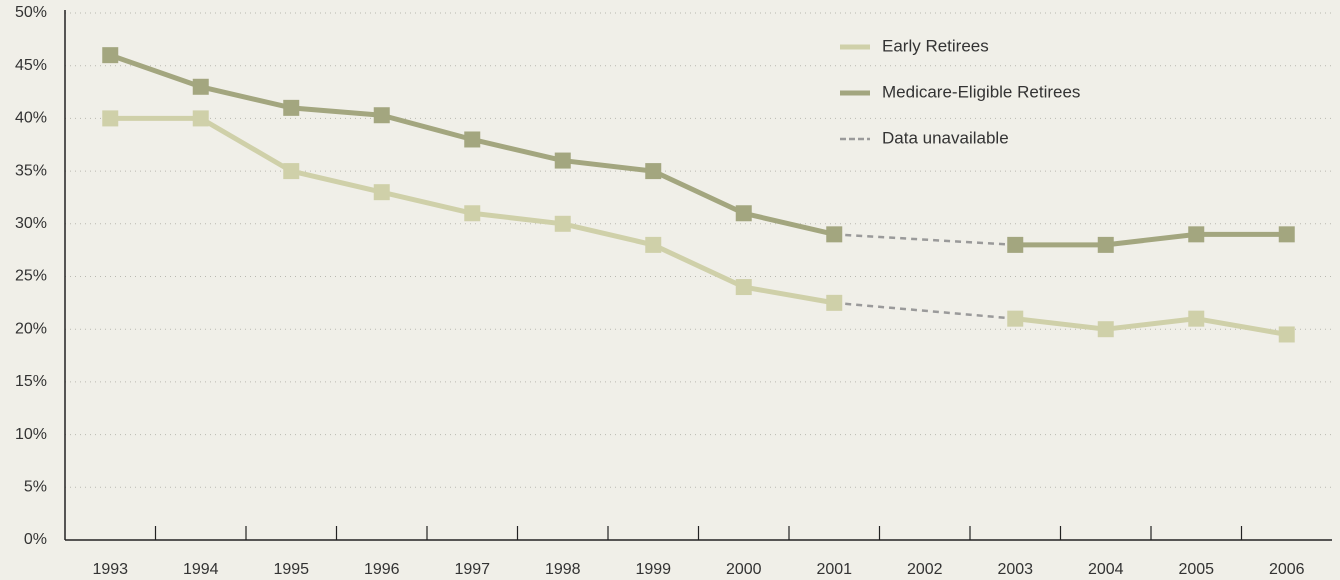 The width and height of the screenshot is (1340, 580). I want to click on y-tick-label: 30%, so click(31, 223).